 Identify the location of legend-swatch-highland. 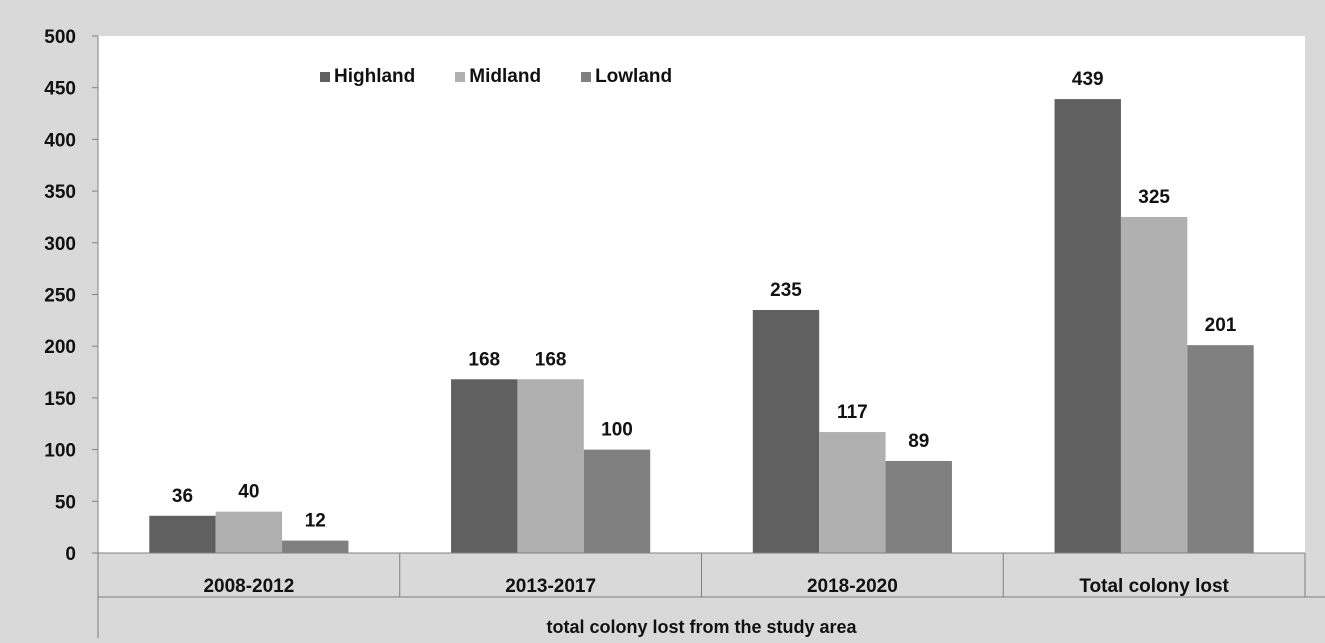
(325, 77).